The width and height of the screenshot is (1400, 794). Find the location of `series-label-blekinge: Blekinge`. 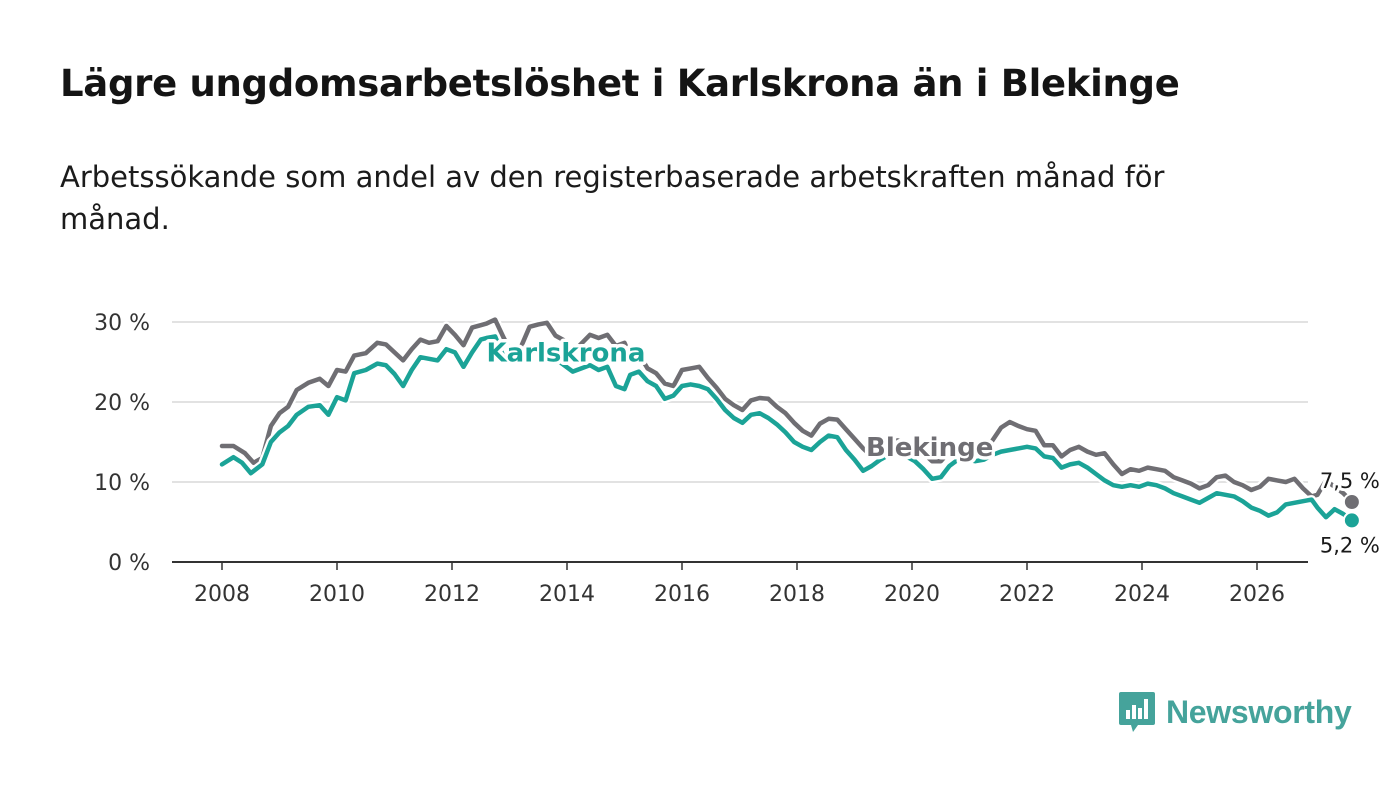

series-label-blekinge: Blekinge is located at coordinates (929, 448).